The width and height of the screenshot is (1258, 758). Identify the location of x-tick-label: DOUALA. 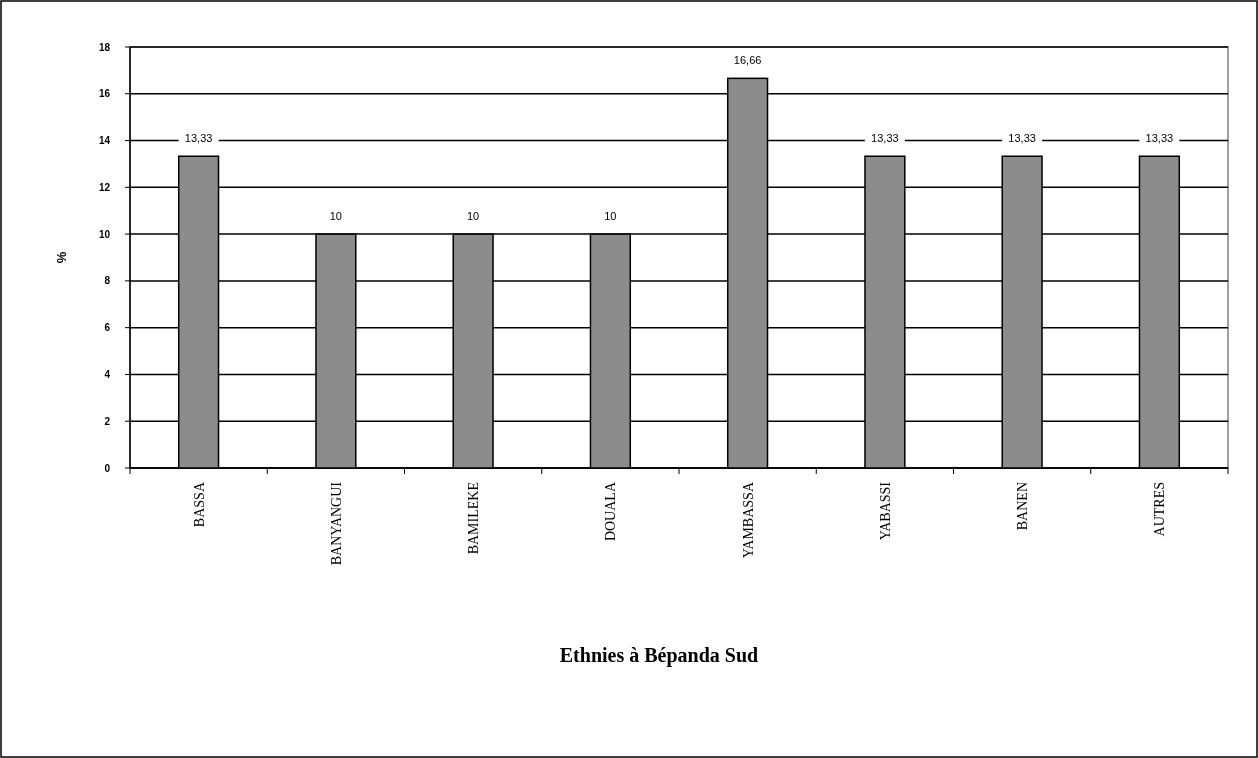
(611, 511).